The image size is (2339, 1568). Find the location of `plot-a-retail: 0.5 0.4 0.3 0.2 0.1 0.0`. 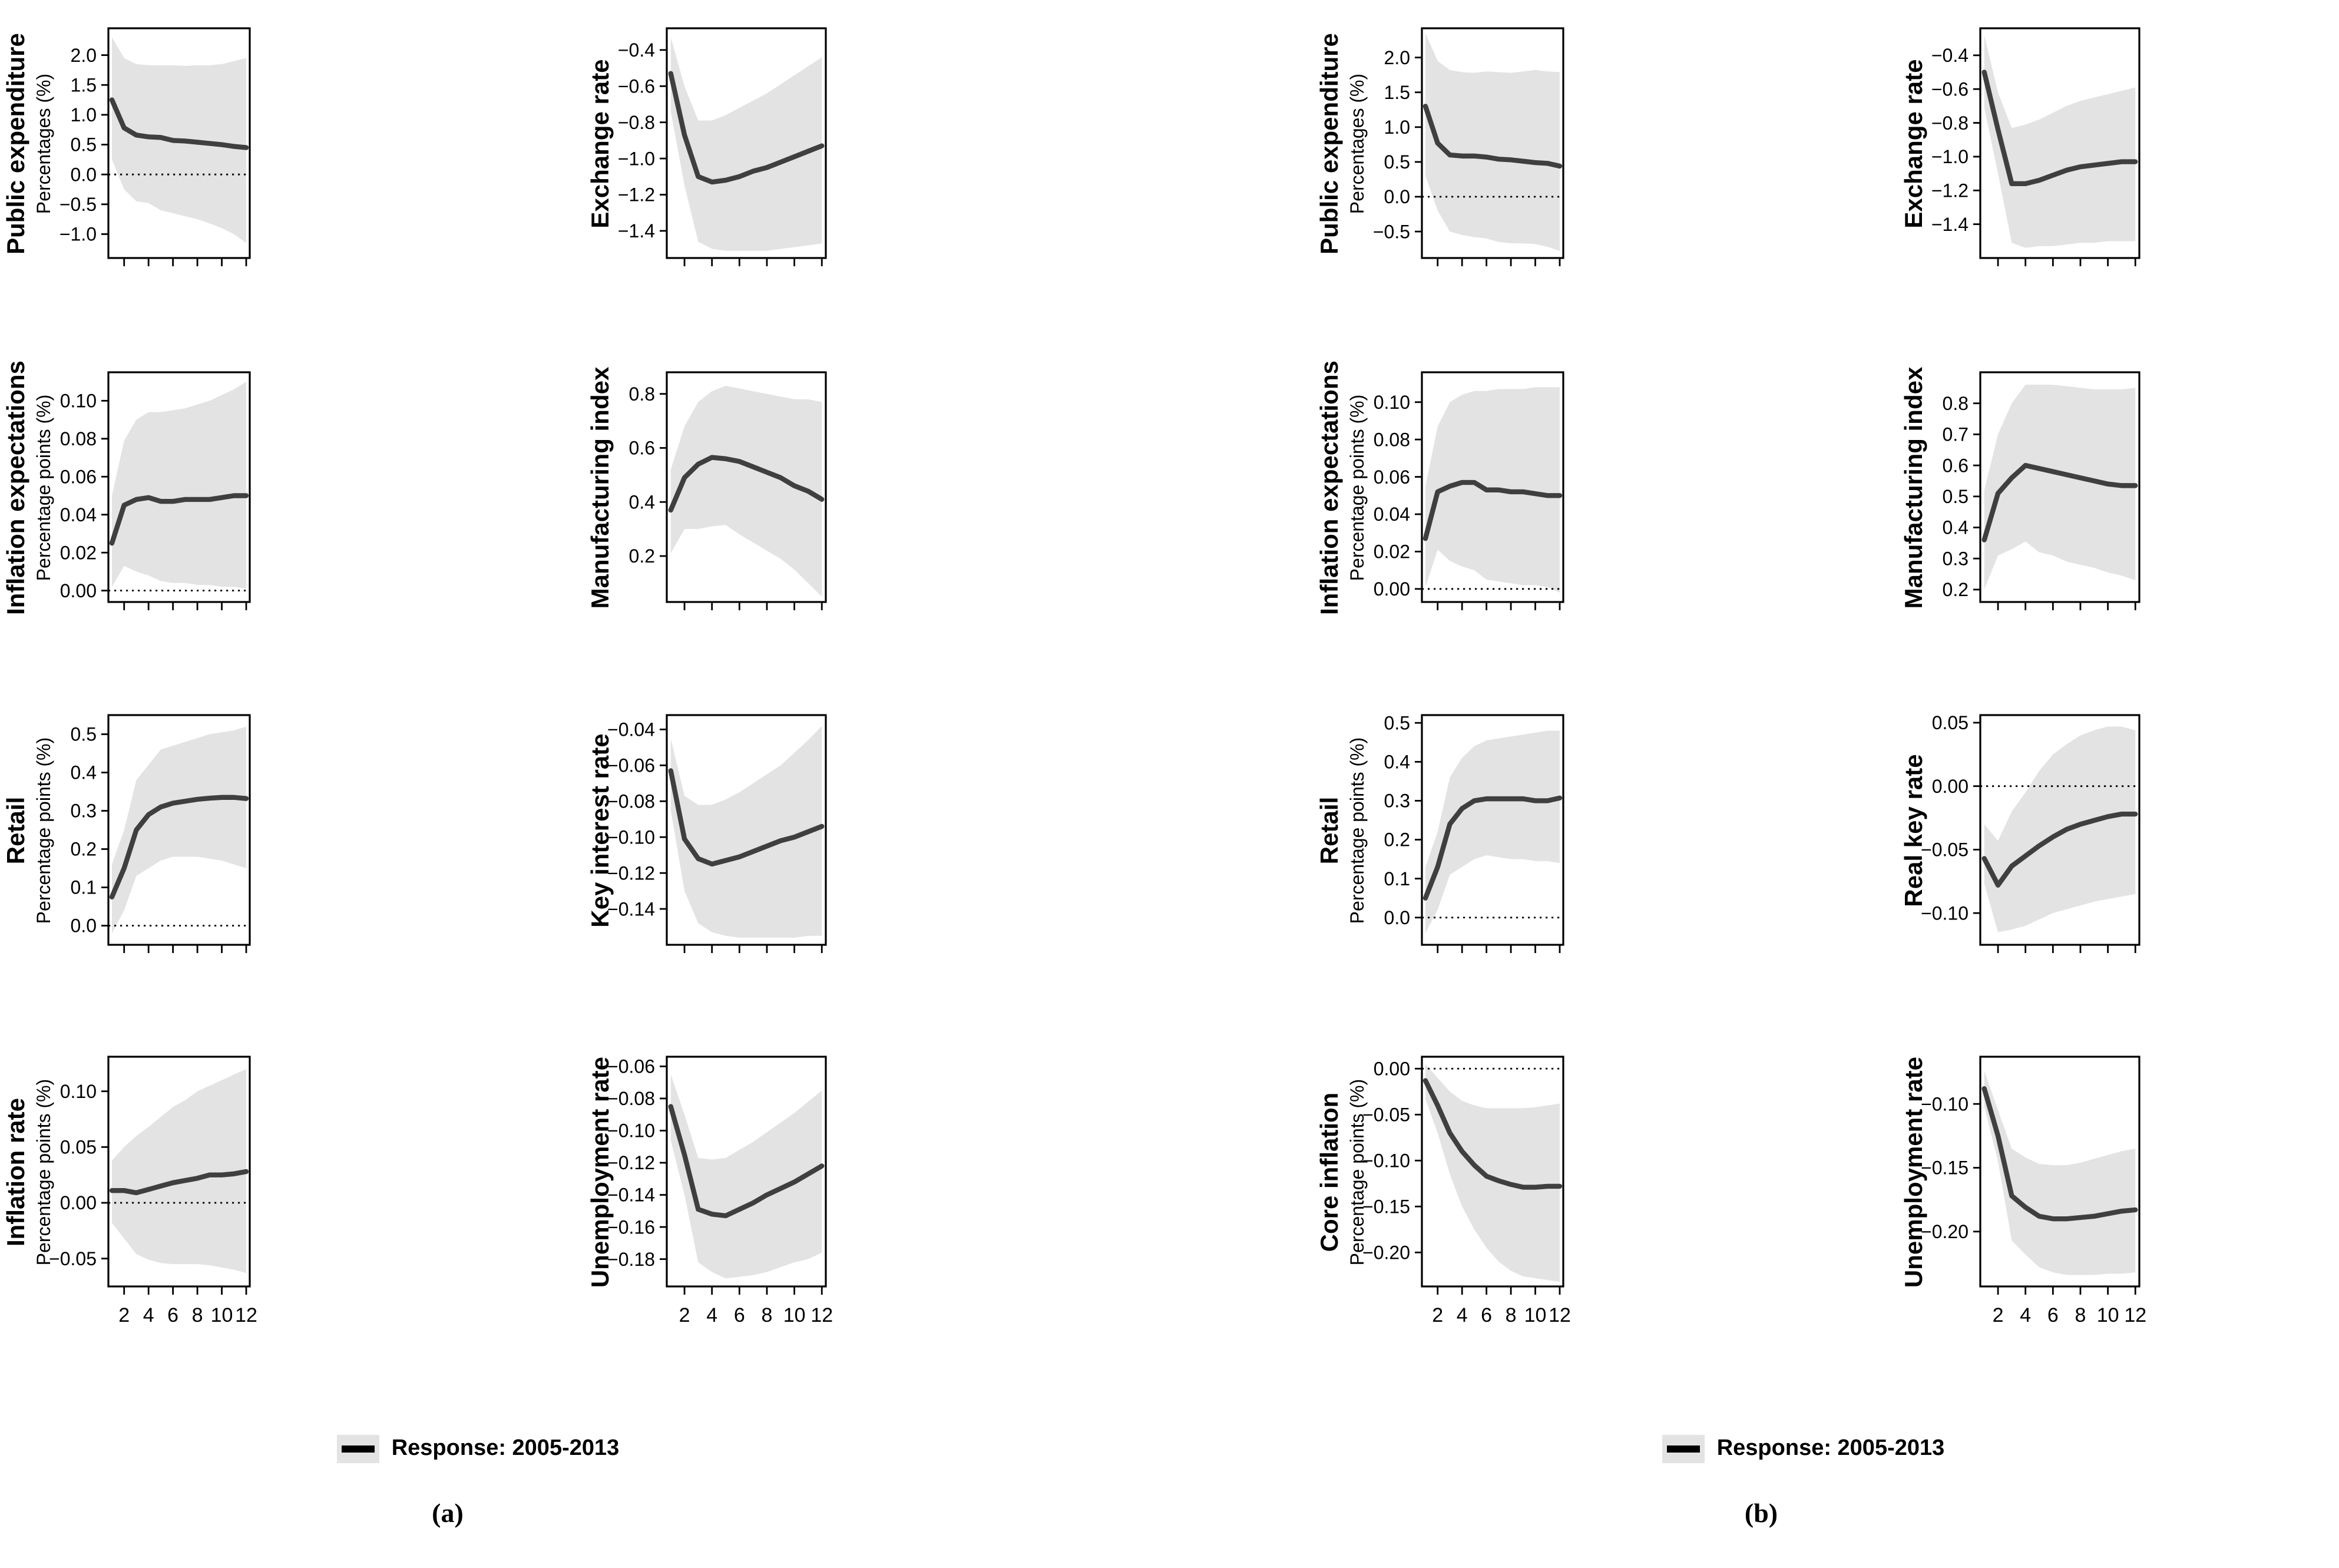

plot-a-retail: 0.5 0.4 0.3 0.2 0.1 0.0 is located at coordinates (161, 833).